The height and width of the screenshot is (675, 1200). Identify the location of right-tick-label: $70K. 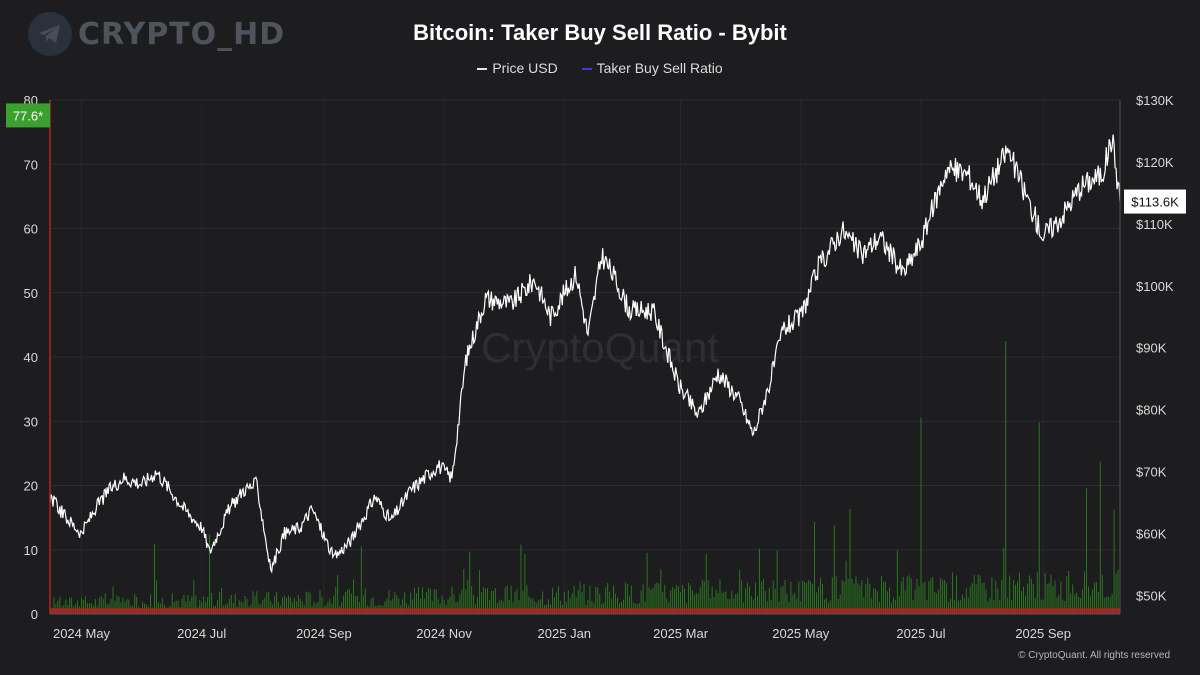
(1151, 472).